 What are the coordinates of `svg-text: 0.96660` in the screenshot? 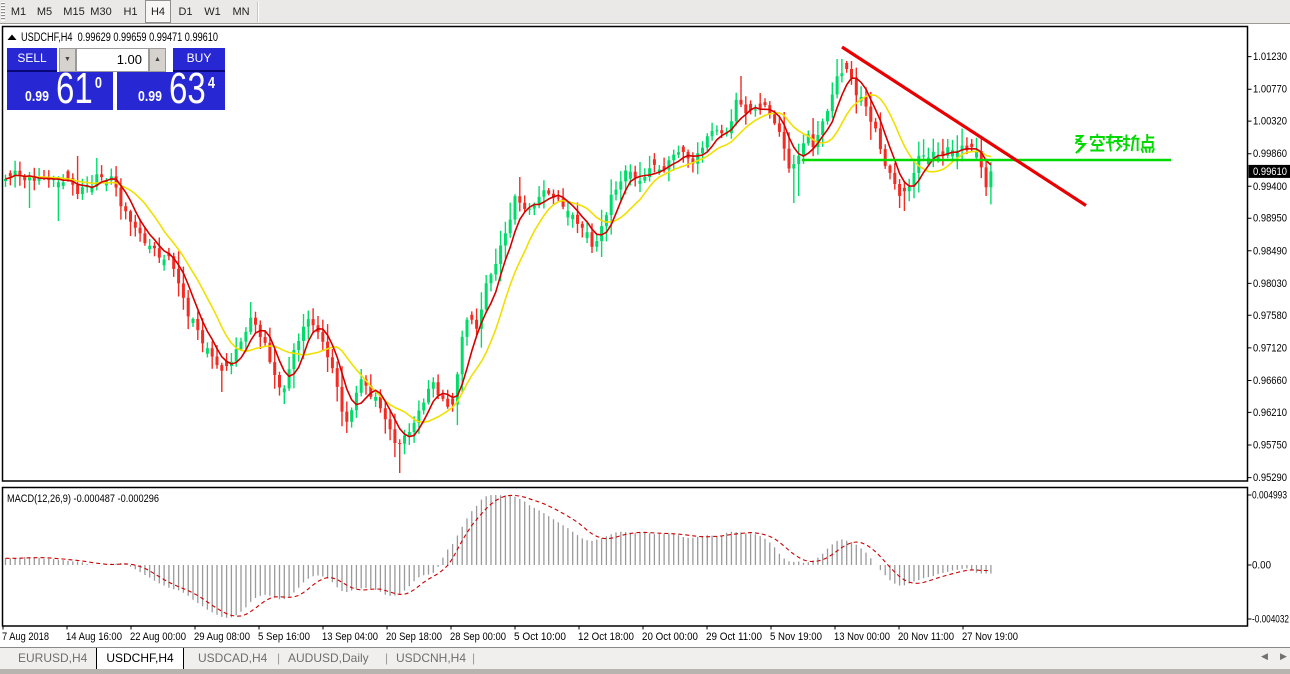 It's located at (1270, 381).